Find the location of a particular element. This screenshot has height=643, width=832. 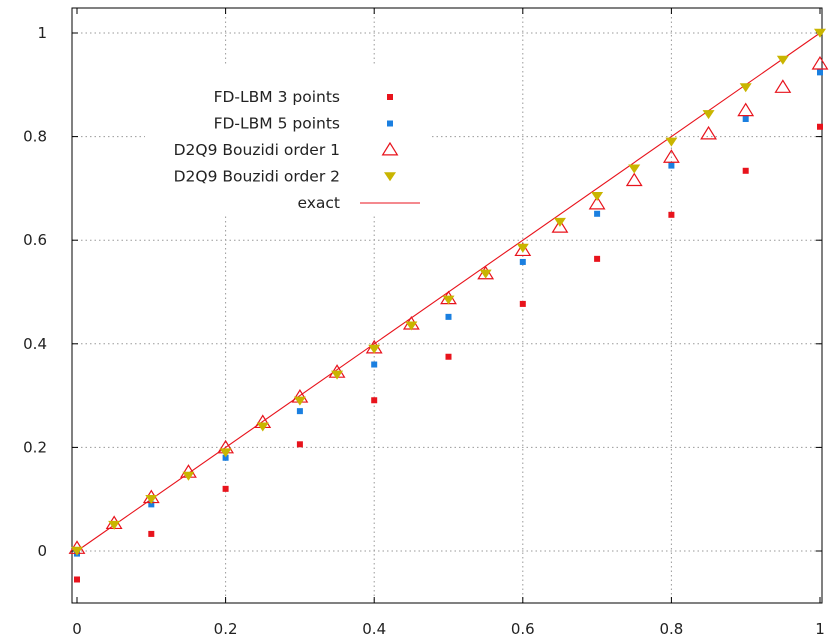

x-tick-label: 0 is located at coordinates (77, 629).